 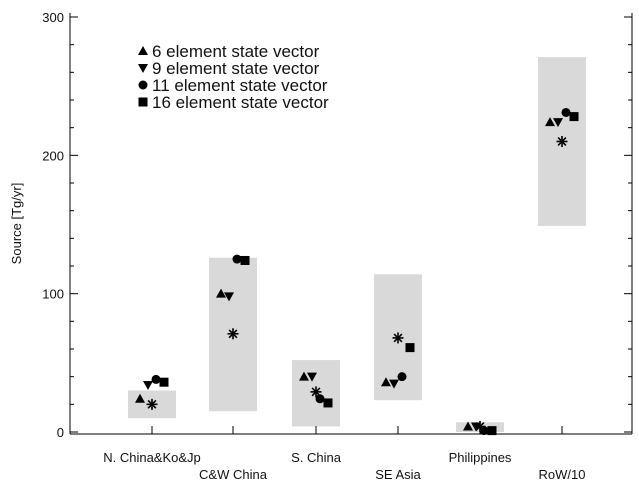 I want to click on x-tick-label: C&W China, so click(x=233, y=474).